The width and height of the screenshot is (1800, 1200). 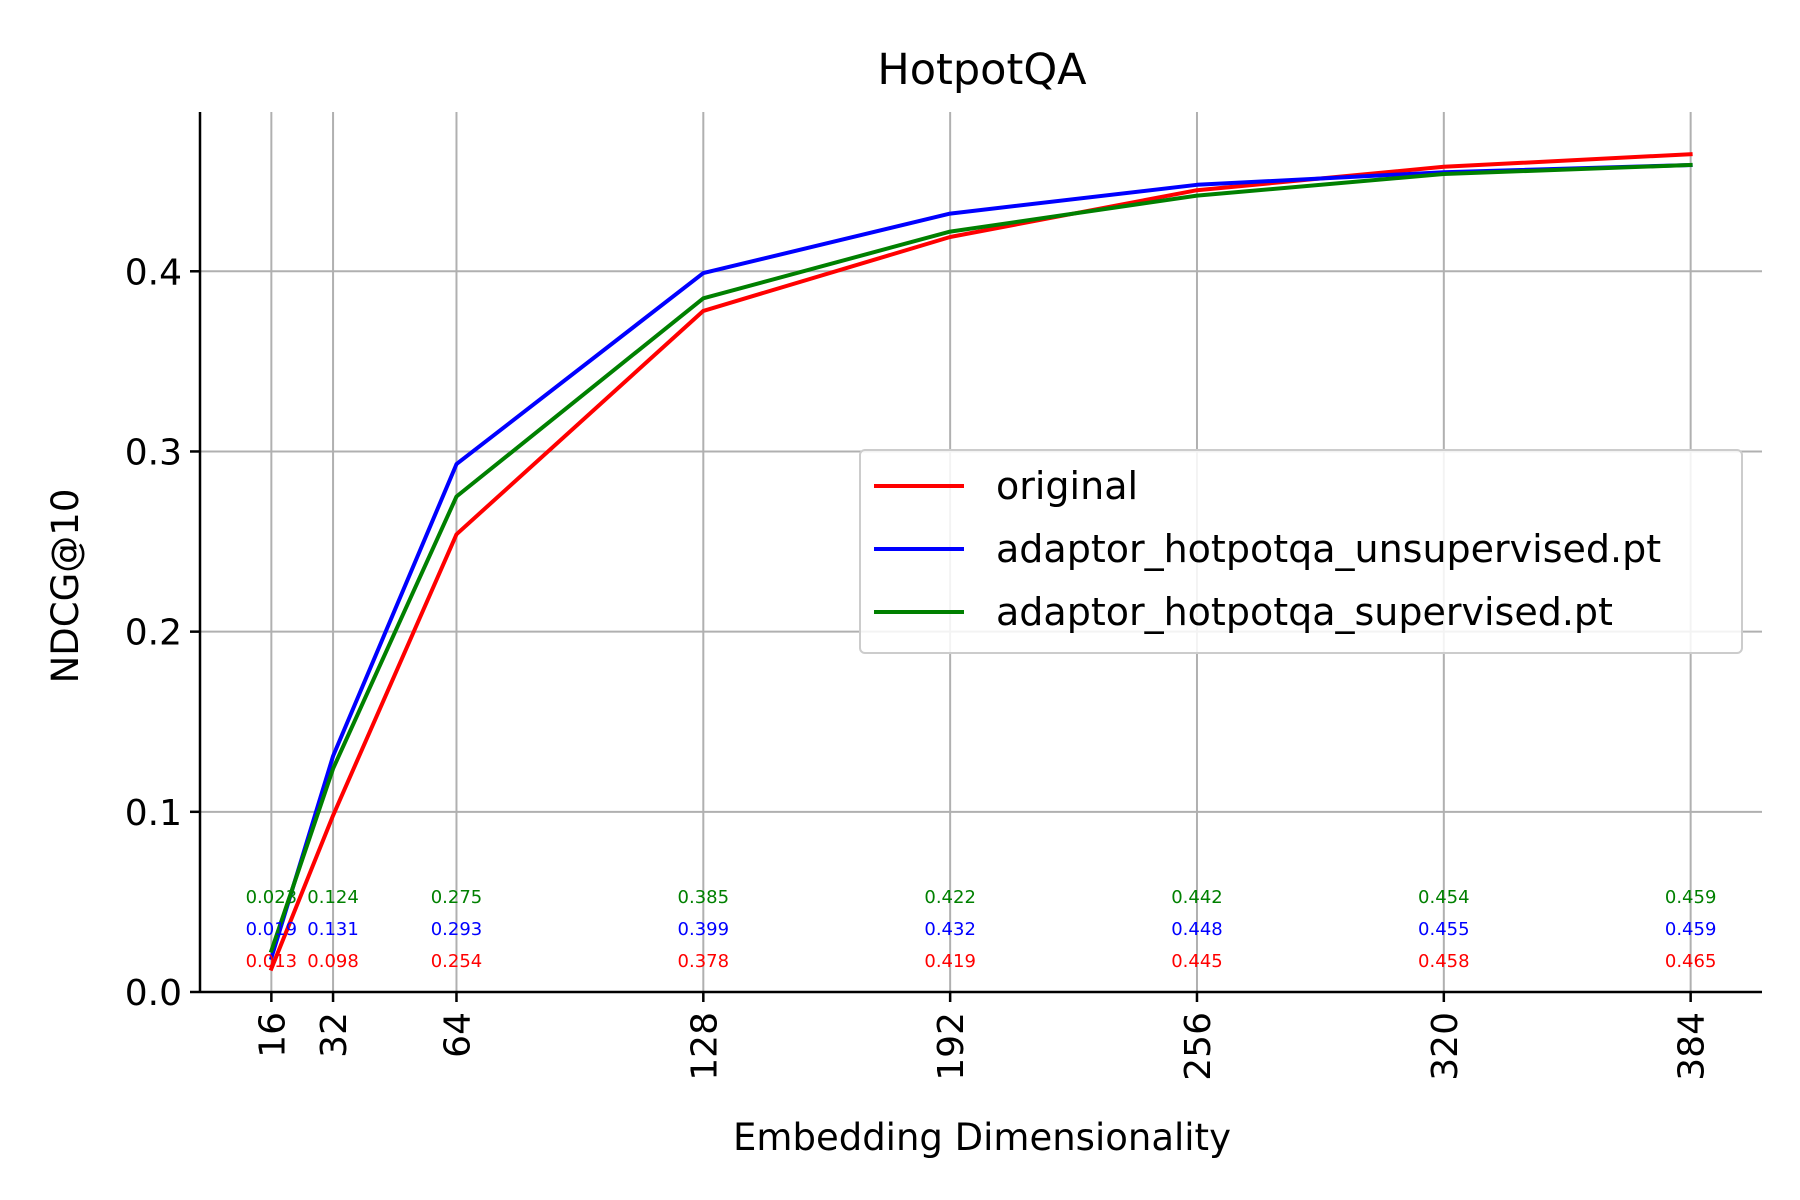 I want to click on data-label: 0.445, so click(x=1197, y=961).